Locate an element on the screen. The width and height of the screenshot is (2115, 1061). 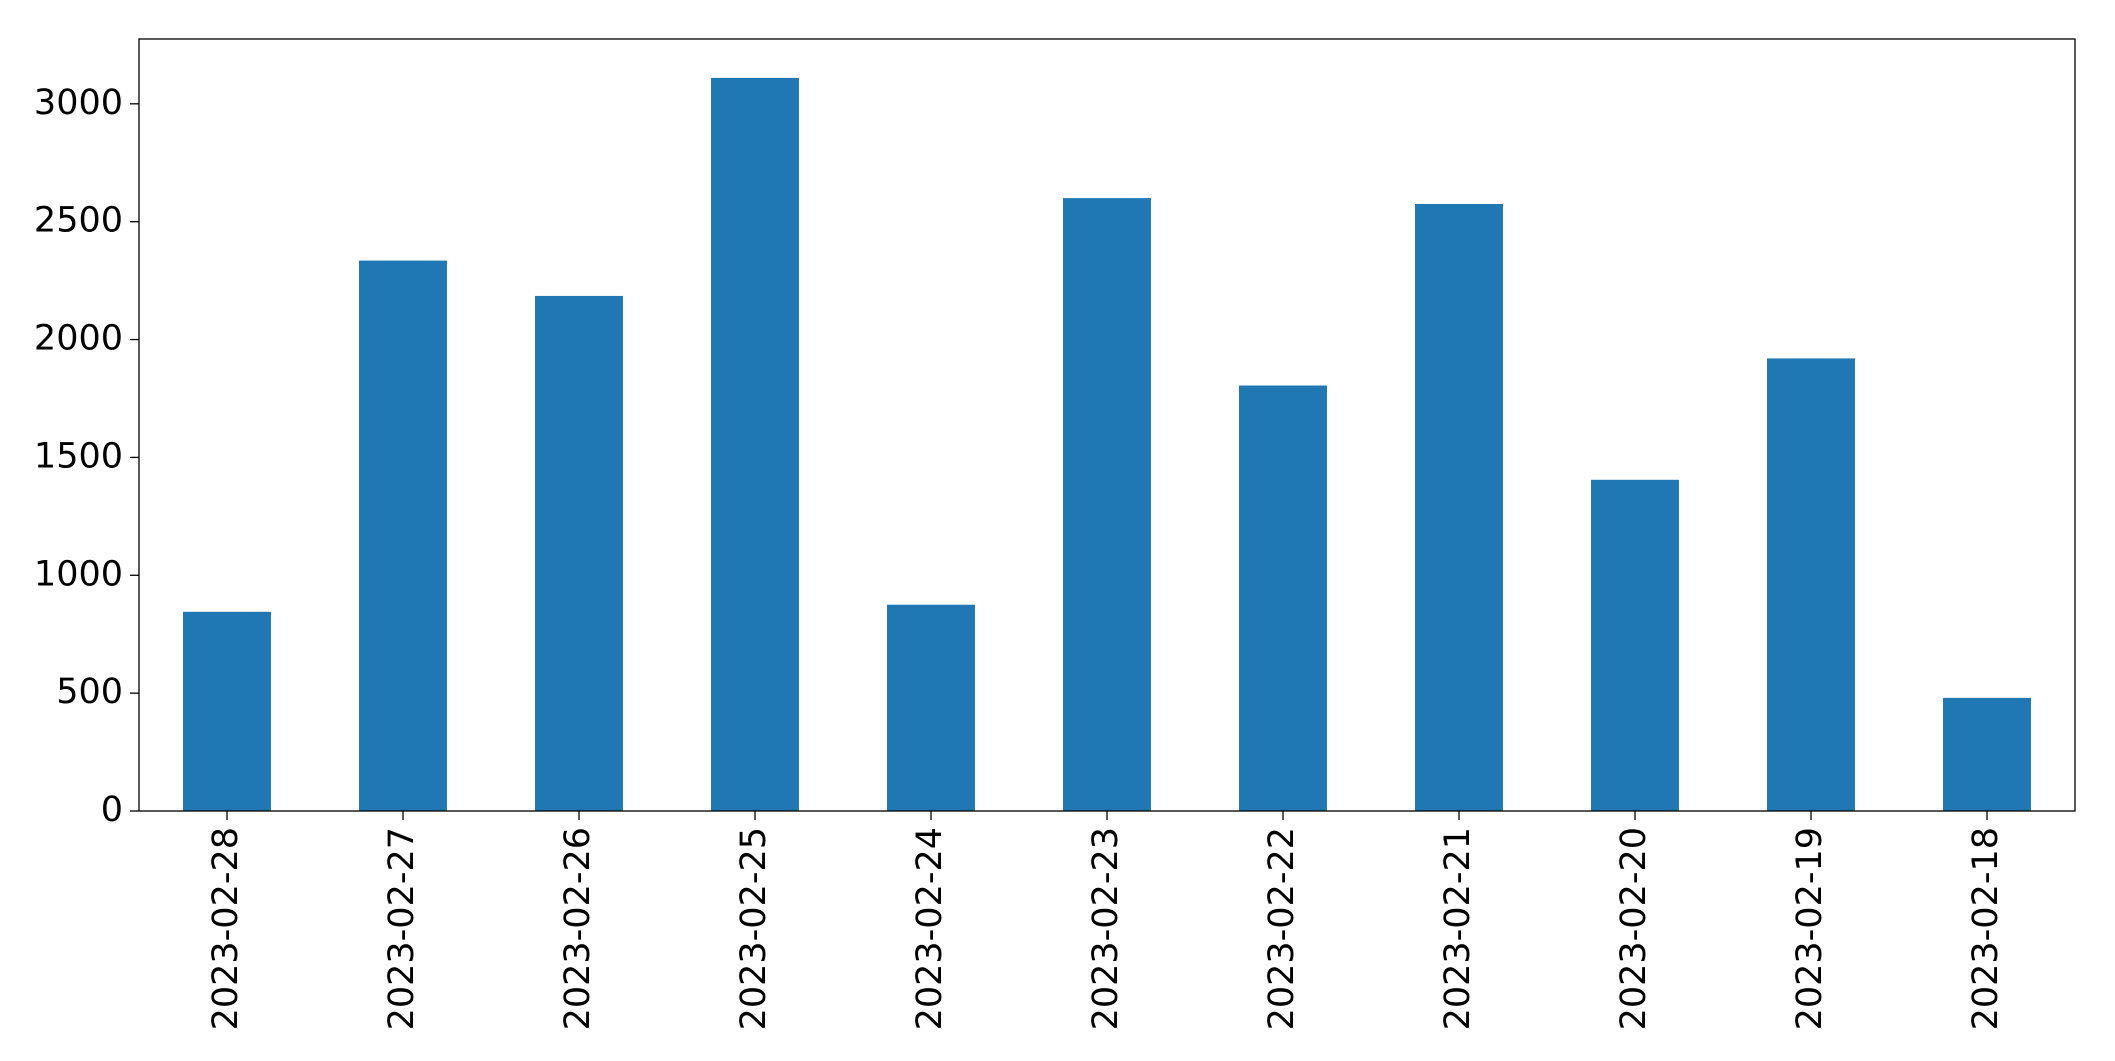
y-tick-label: 0 is located at coordinates (112, 810).